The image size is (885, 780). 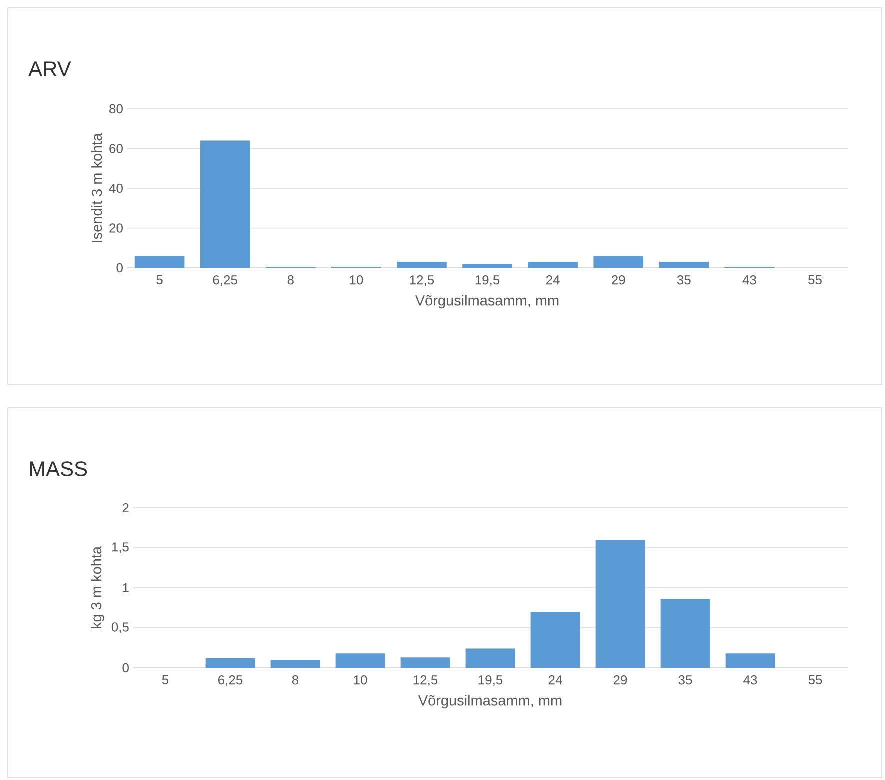 I want to click on chart-title: MASS, so click(x=59, y=469).